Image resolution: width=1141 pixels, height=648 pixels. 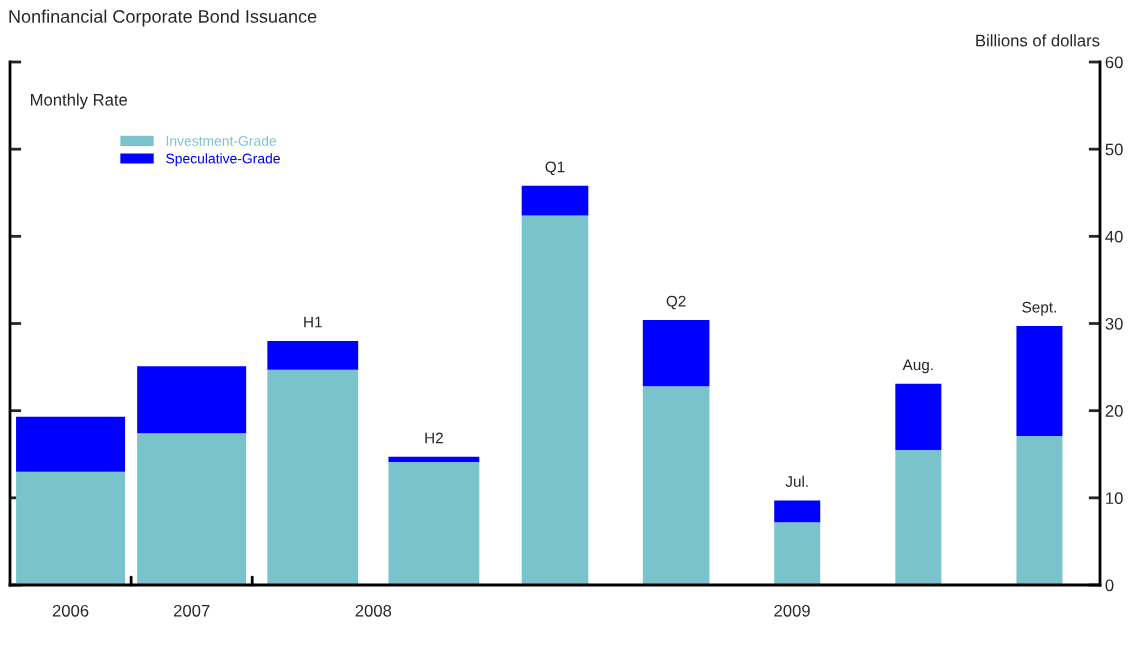 What do you see at coordinates (163, 18) in the screenshot?
I see `chart-title: Nonfinancial Corporate Bond Issuance` at bounding box center [163, 18].